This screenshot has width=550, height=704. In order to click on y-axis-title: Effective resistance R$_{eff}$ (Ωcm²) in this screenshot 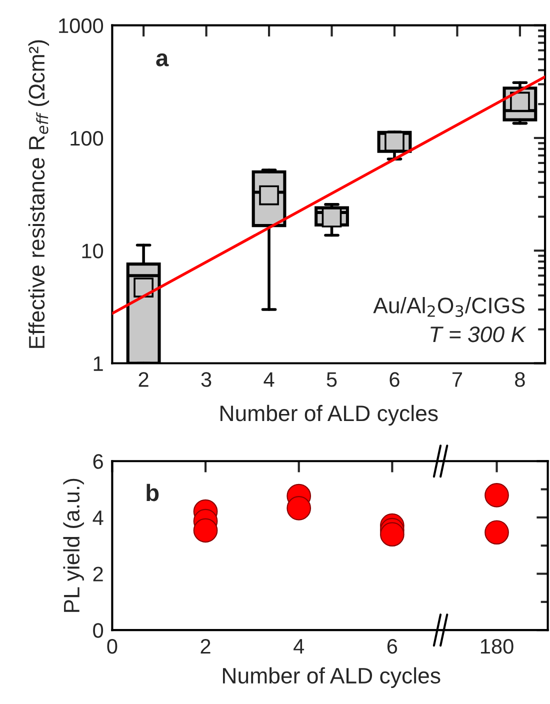, I will do `click(39, 194)`.